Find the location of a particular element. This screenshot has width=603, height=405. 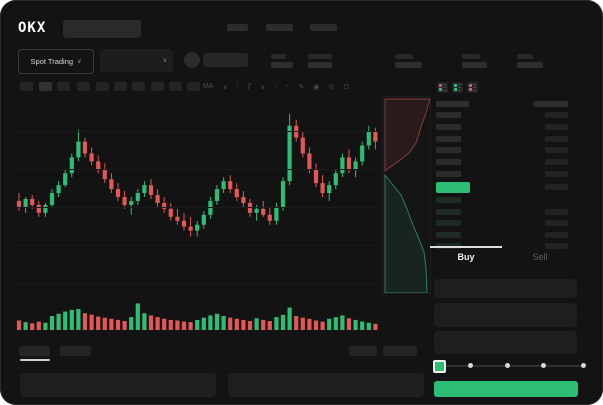

ask-row-4-price is located at coordinates (448, 150).